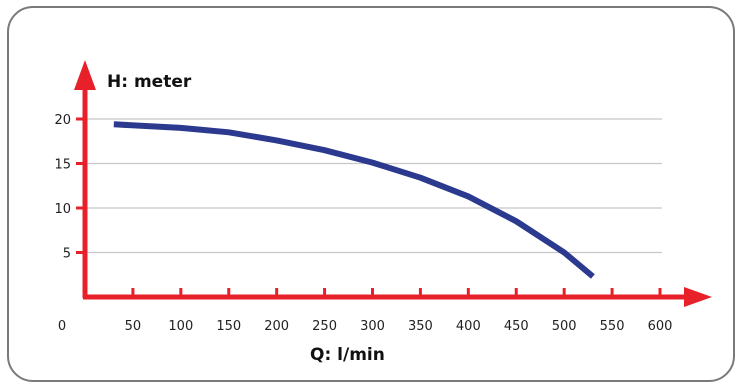 This screenshot has width=744, height=390. What do you see at coordinates (324, 326) in the screenshot?
I see `x-tick-label: 250` at bounding box center [324, 326].